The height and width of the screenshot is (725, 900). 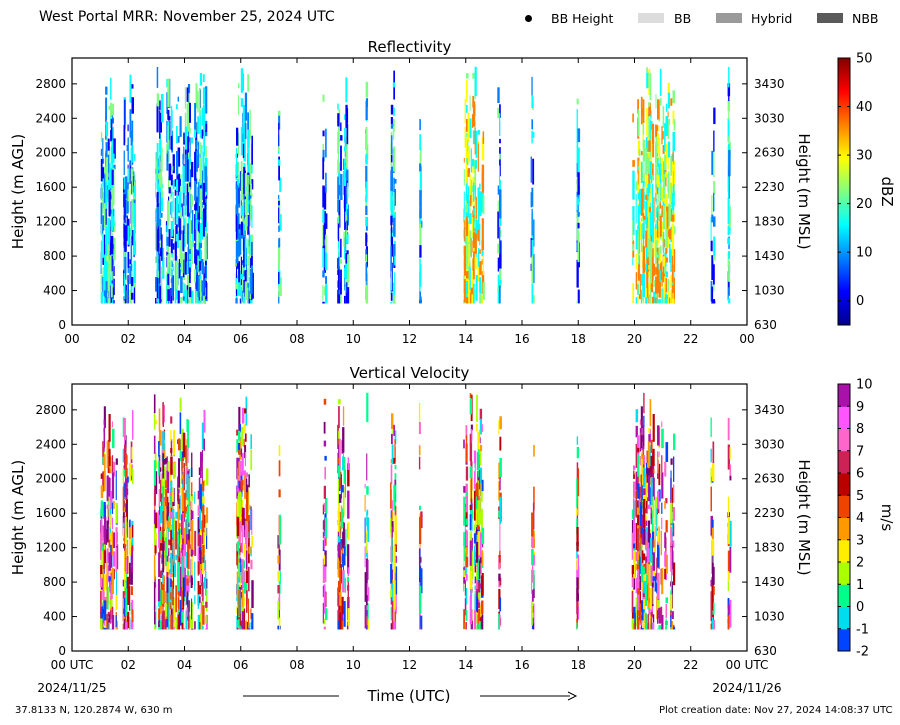 What do you see at coordinates (746, 339) in the screenshot?
I see `x-tick-label: 00` at bounding box center [746, 339].